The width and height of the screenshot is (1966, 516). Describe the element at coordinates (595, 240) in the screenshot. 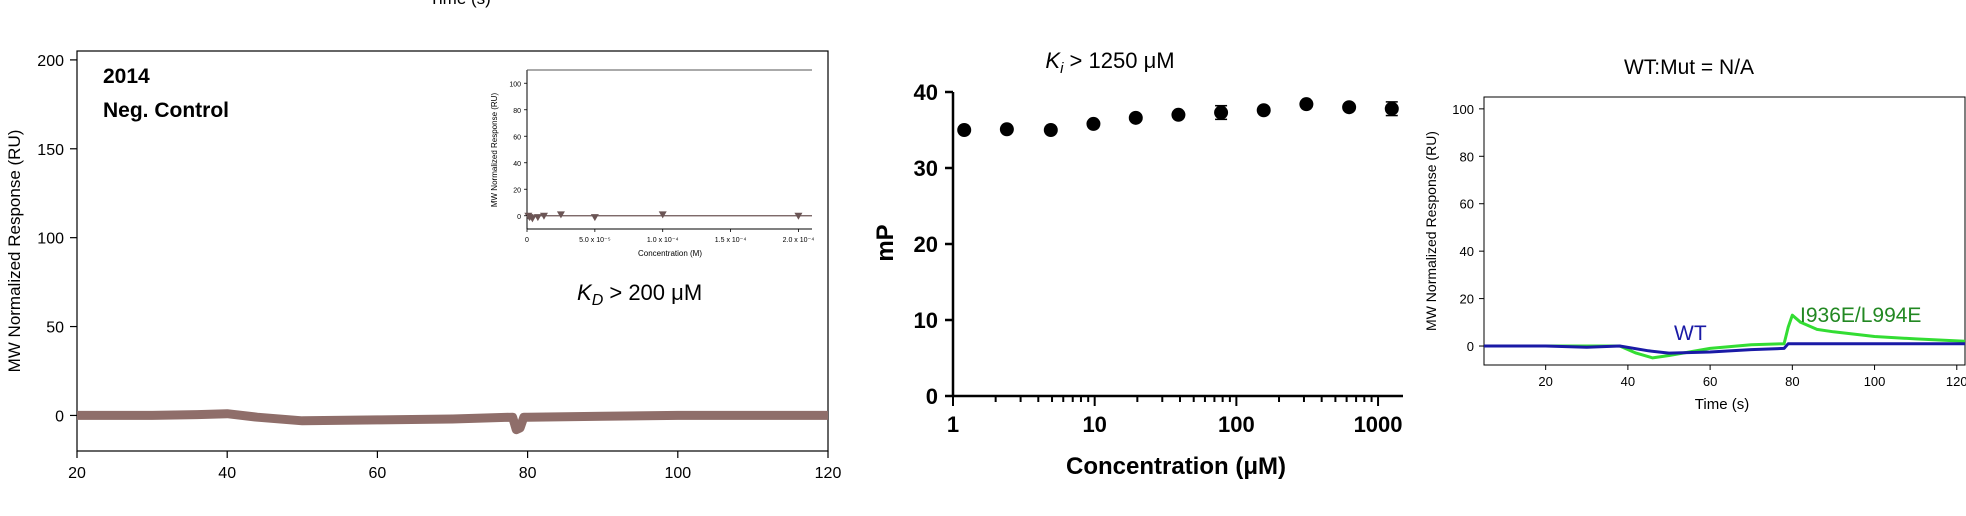

I see `inset-xtick-label: 5.0 x 10⁻⁵` at that location.